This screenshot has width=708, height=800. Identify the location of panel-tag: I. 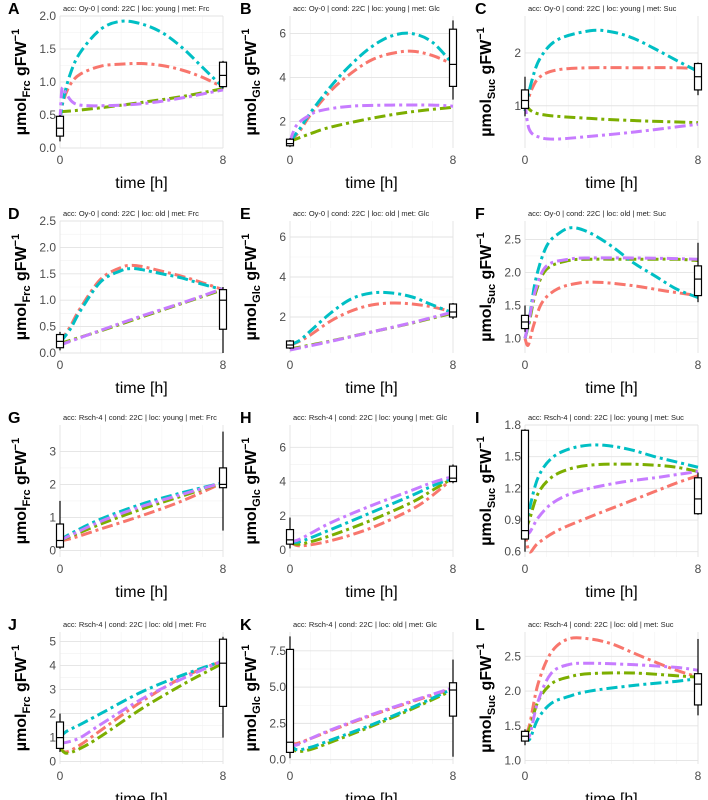
(477, 418).